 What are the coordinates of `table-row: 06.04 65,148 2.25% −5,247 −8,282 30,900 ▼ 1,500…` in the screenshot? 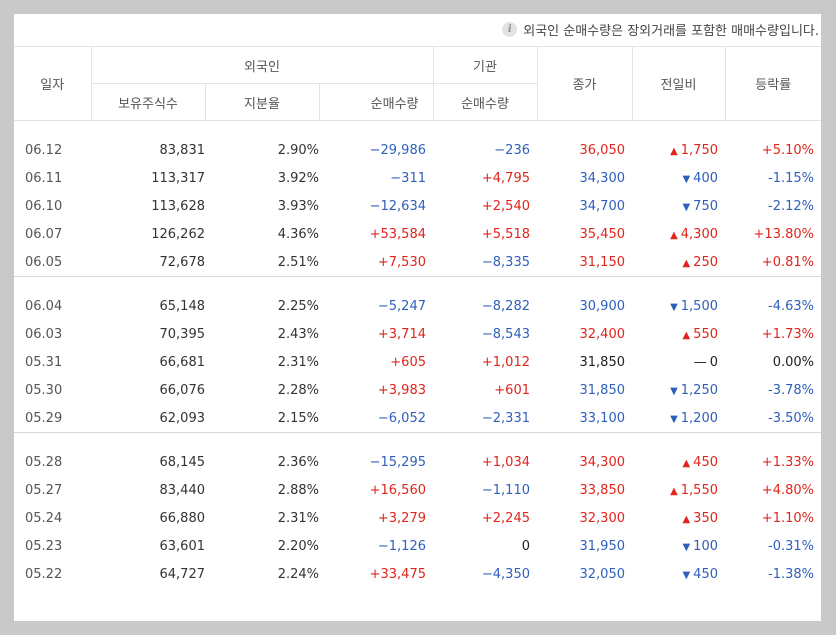 It's located at (417, 306).